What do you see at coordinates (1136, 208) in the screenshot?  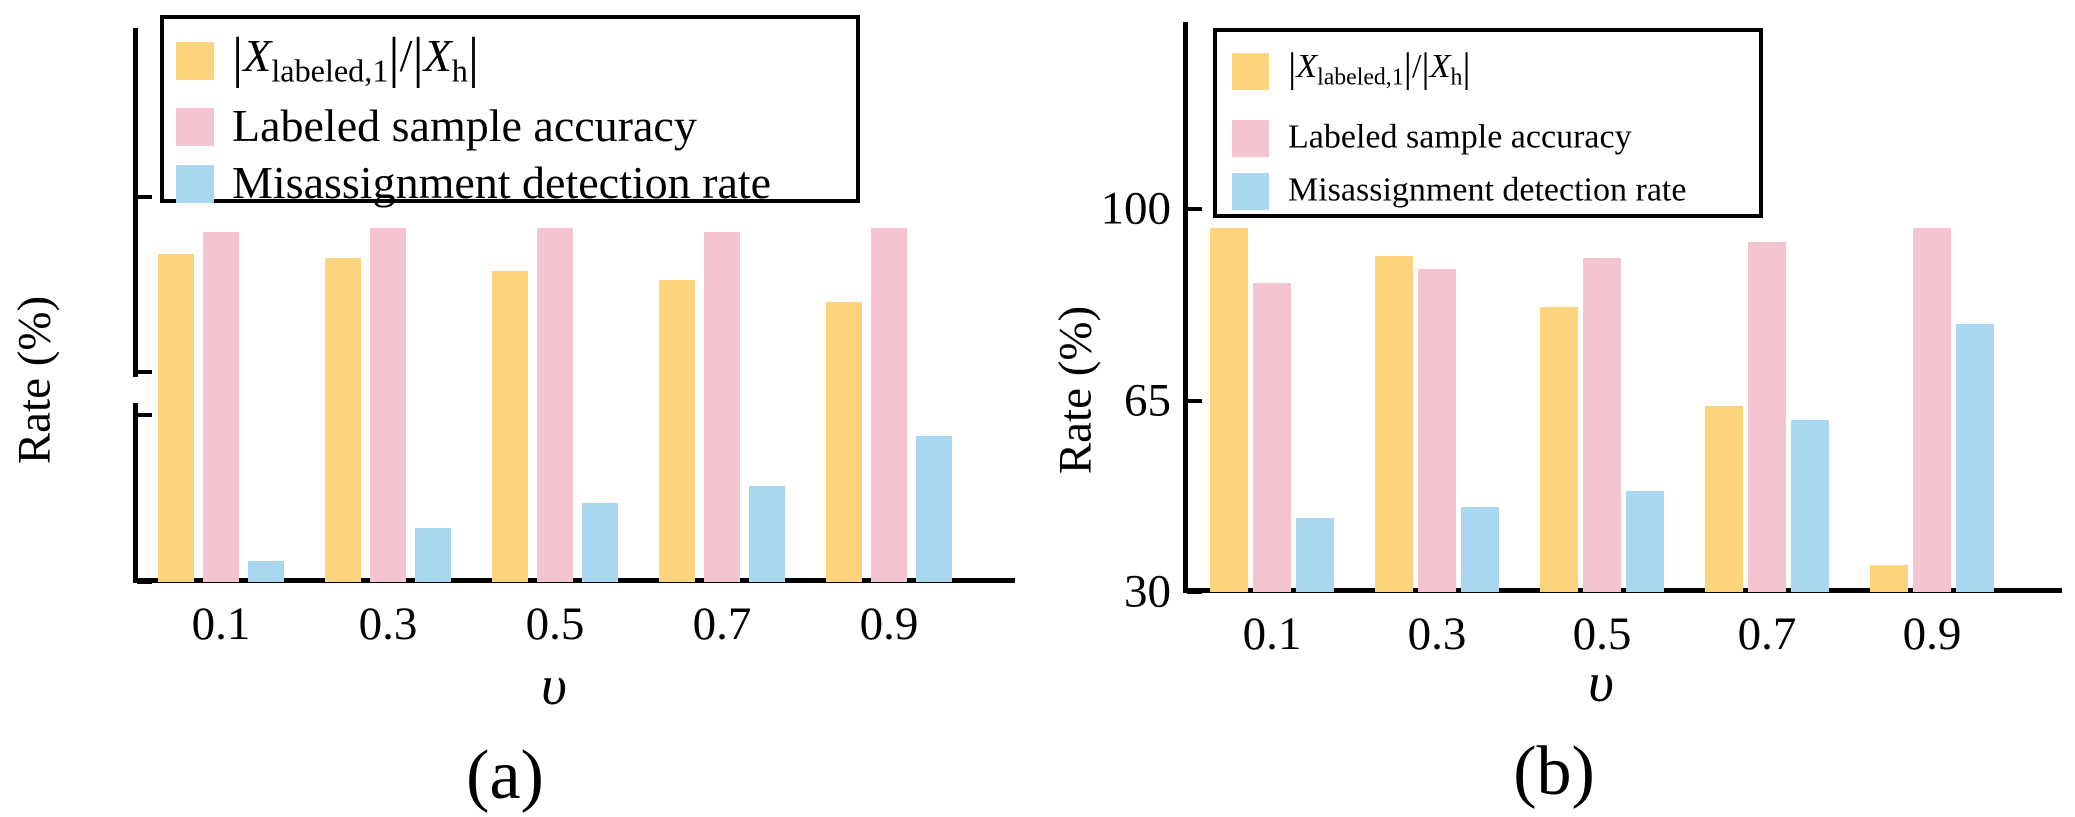 I see `y-tick-label: 100` at bounding box center [1136, 208].